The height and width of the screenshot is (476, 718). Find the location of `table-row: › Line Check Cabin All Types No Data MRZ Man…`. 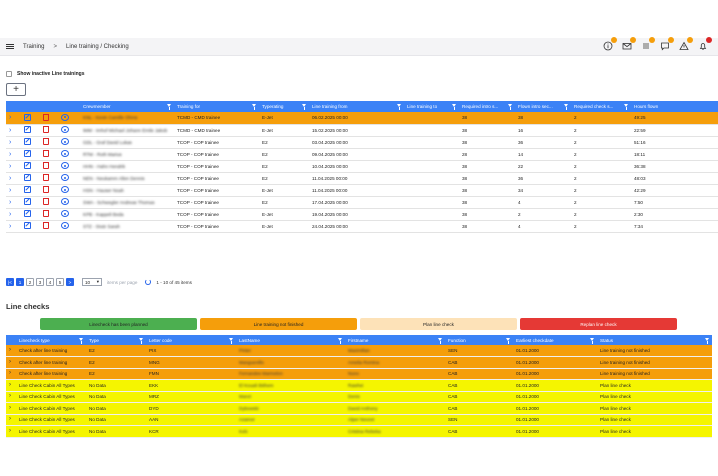

table-row: › Line Check Cabin All Types No Data MRZ Man… is located at coordinates (359, 397).